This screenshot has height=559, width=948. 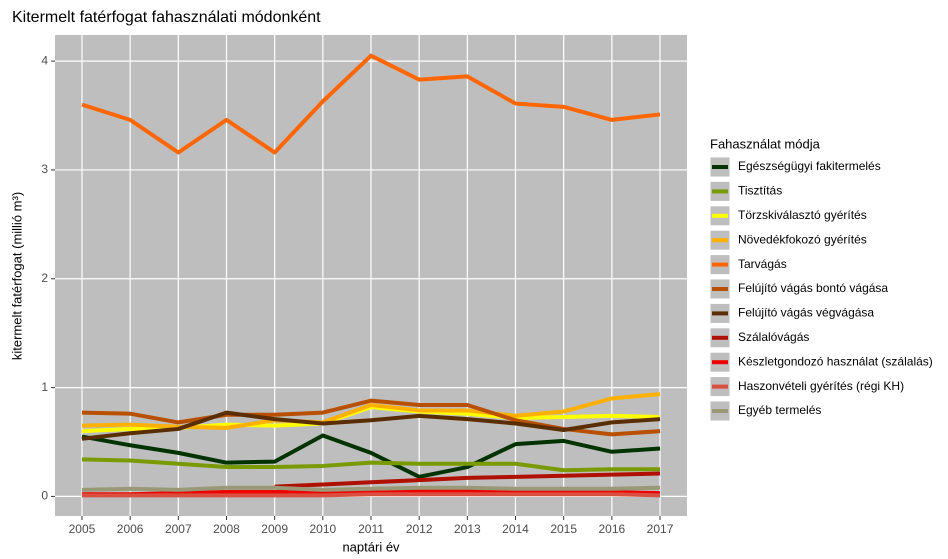 What do you see at coordinates (44, 278) in the screenshot?
I see `y-tick-label: 2` at bounding box center [44, 278].